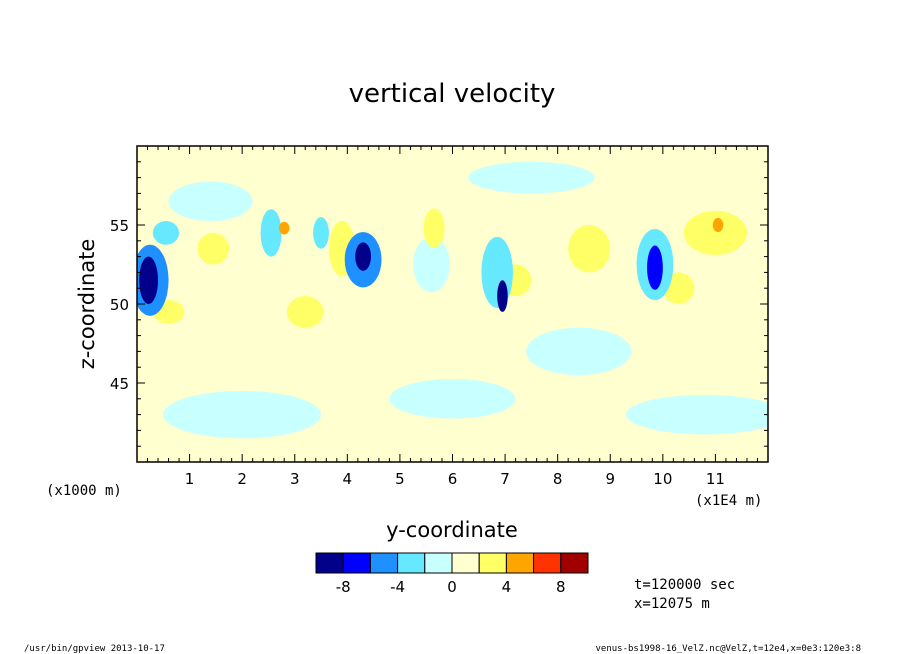  I want to click on colorbar-tick-label: 4, so click(507, 587).